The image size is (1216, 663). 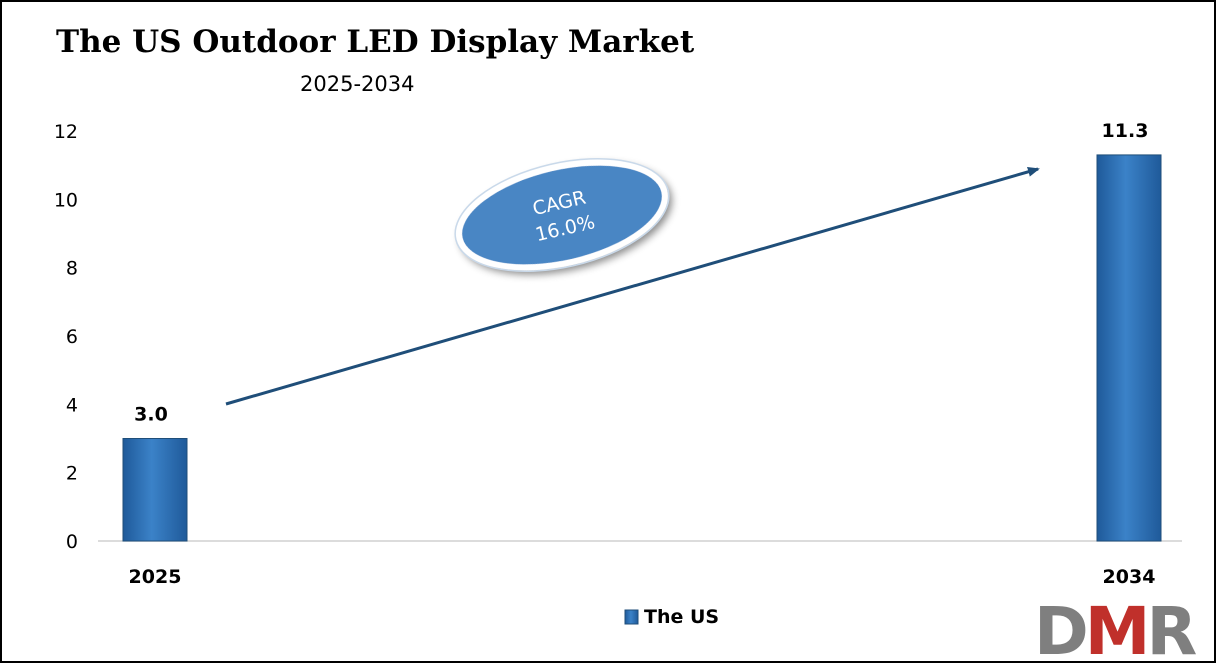 What do you see at coordinates (642, 577) in the screenshot?
I see `x-axis: 2025 2034` at bounding box center [642, 577].